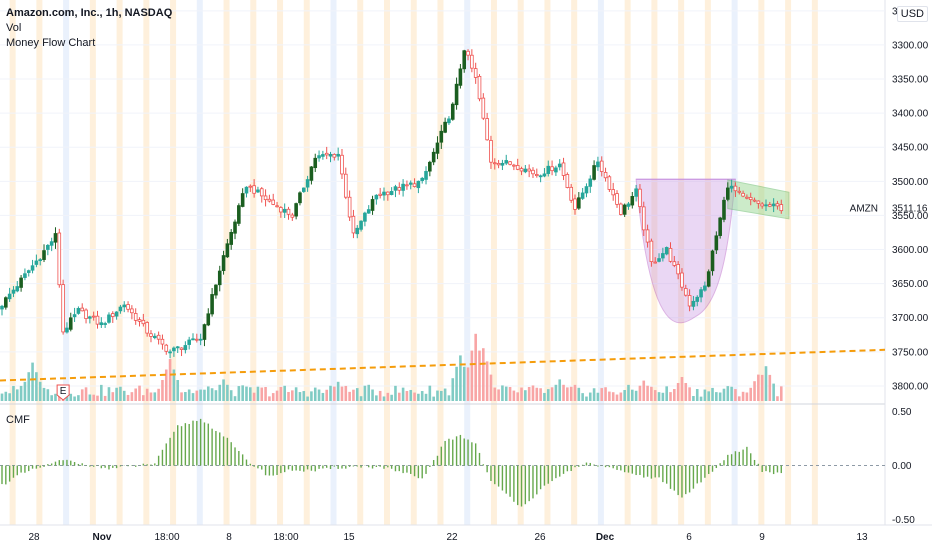 This screenshot has height=555, width=932. I want to click on time-tick-label: 22, so click(452, 537).